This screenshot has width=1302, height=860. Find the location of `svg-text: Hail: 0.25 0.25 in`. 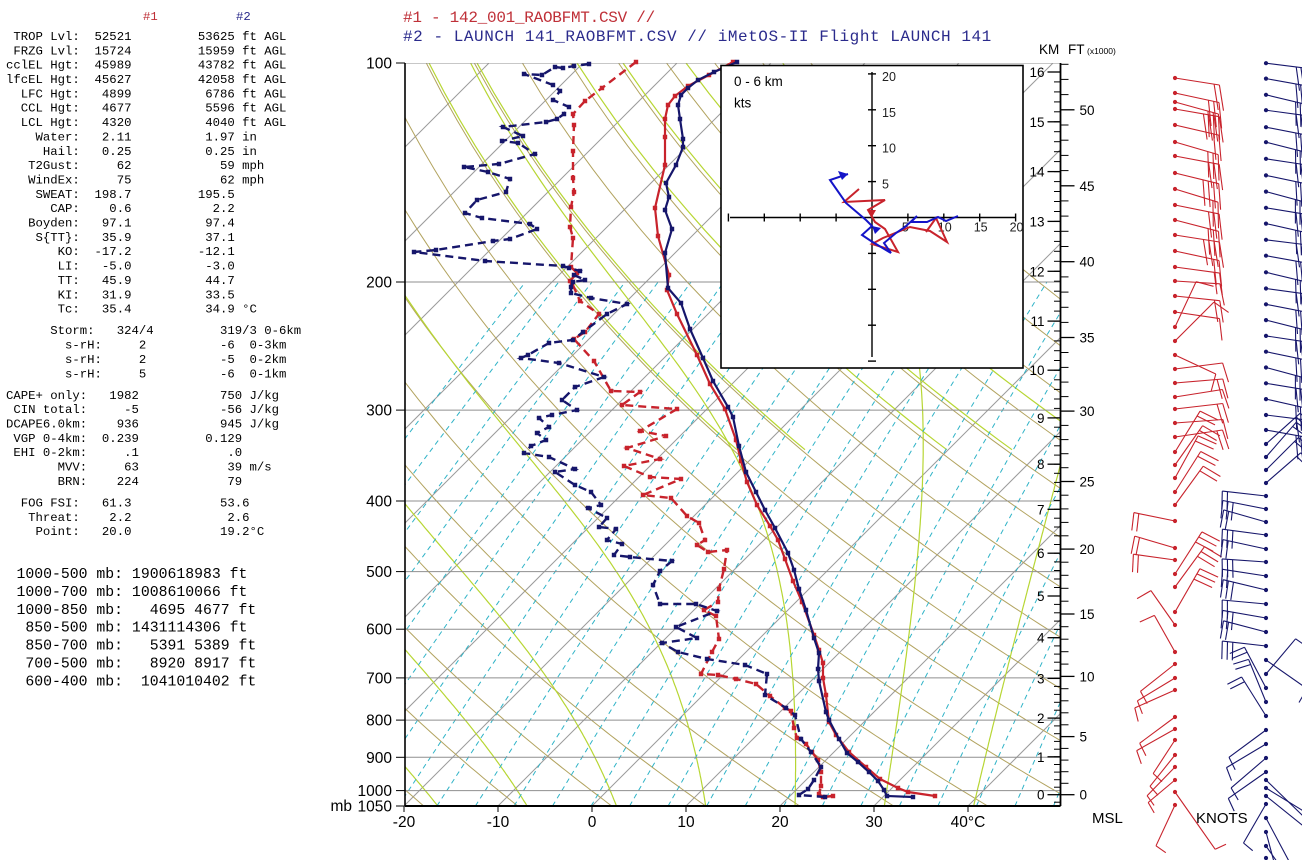

svg-text: Hail: 0.25 0.25 in is located at coordinates (131, 152).